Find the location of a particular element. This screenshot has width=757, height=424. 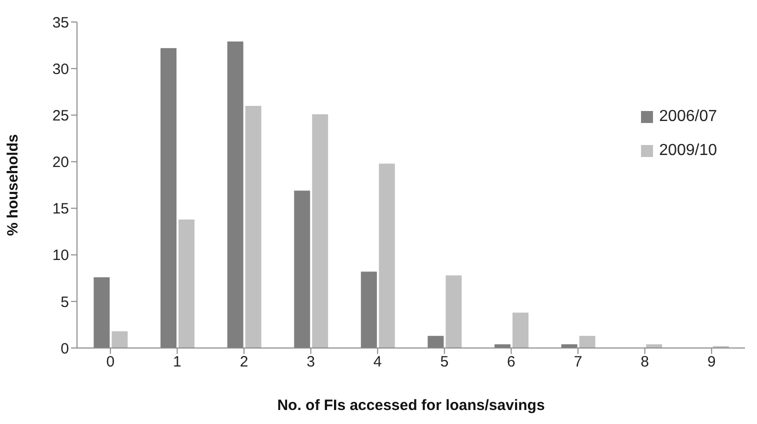

y-tick-label: 20 is located at coordinates (60, 163).